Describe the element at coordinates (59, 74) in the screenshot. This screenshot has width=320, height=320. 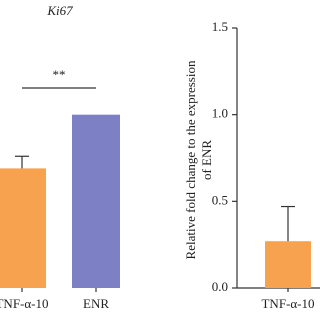
I see `significance-label: **` at that location.